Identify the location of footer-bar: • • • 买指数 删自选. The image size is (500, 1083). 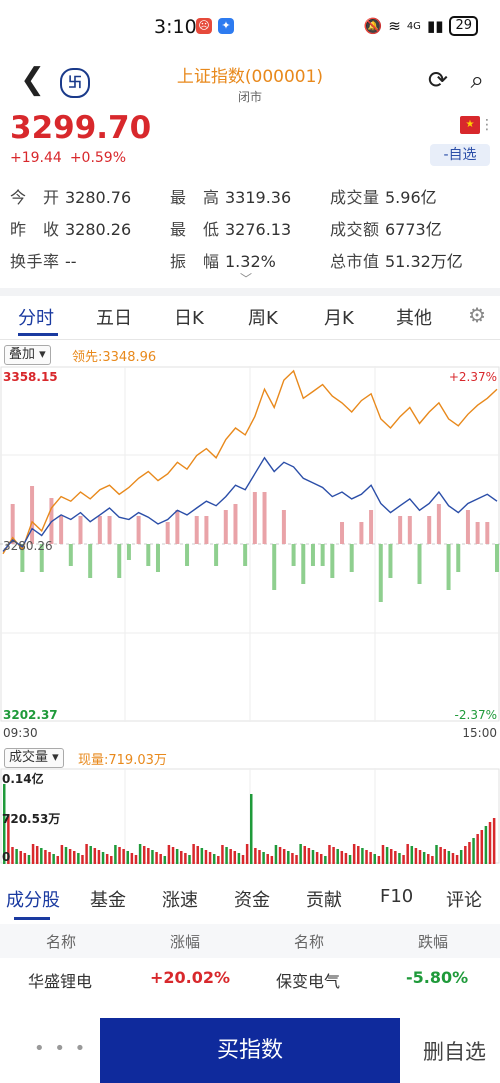
(250, 1050).